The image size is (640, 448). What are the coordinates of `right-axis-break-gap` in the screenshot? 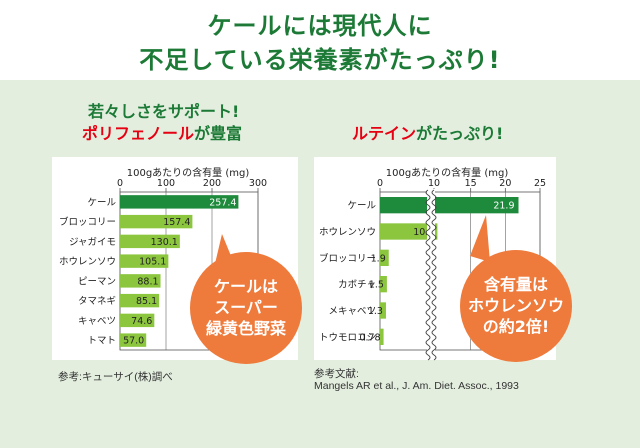 It's located at (431, 271).